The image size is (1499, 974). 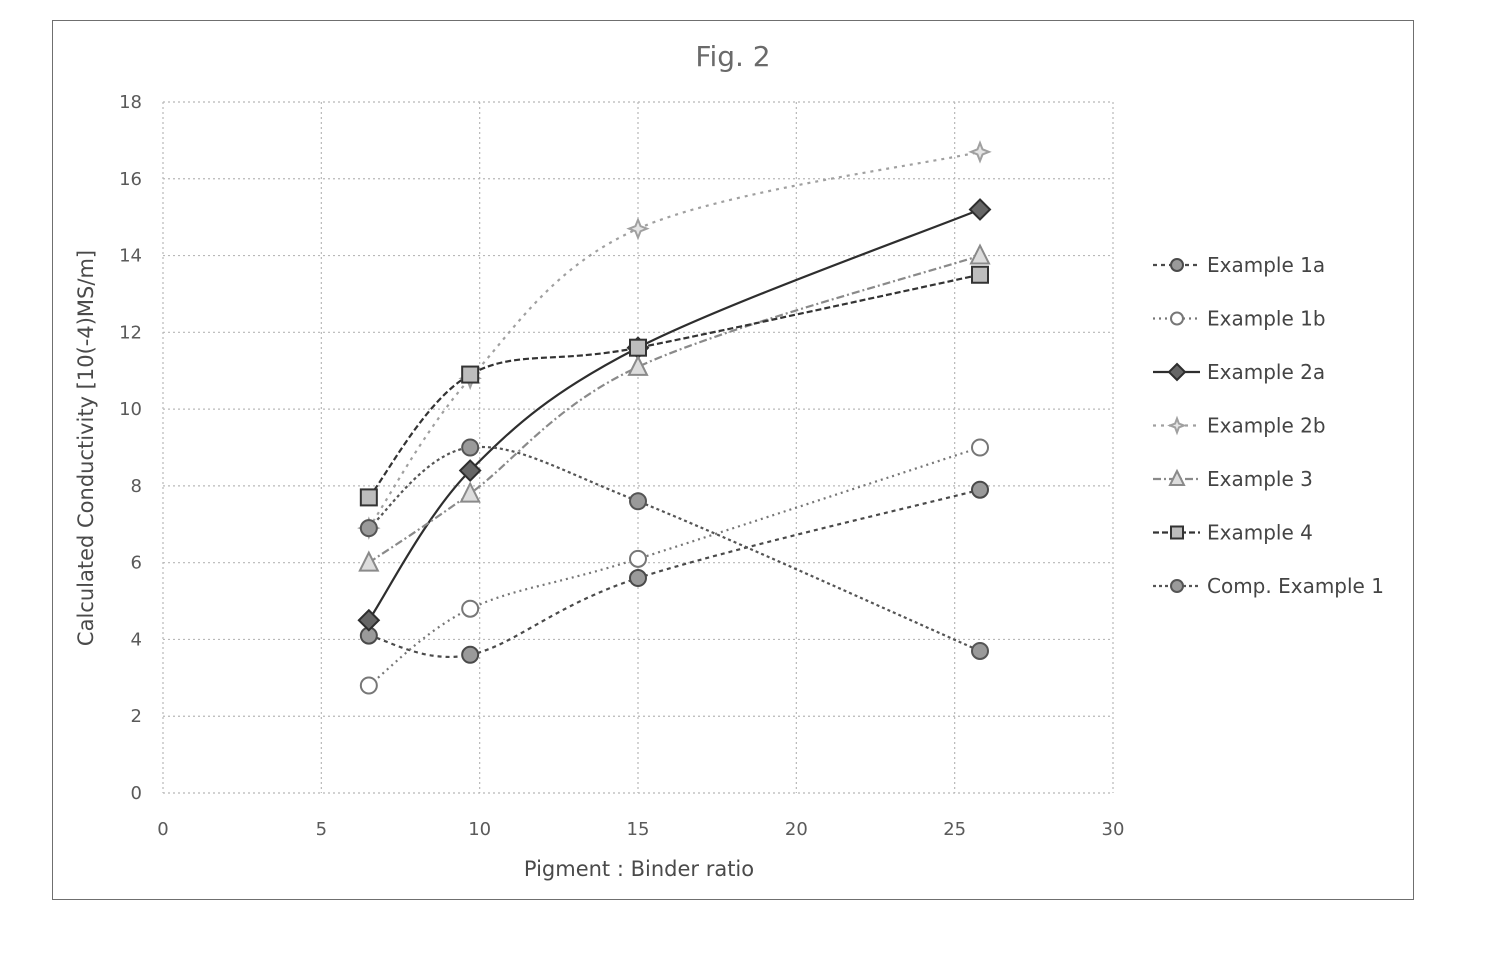 What do you see at coordinates (130, 409) in the screenshot?
I see `y-tick-label: 10` at bounding box center [130, 409].